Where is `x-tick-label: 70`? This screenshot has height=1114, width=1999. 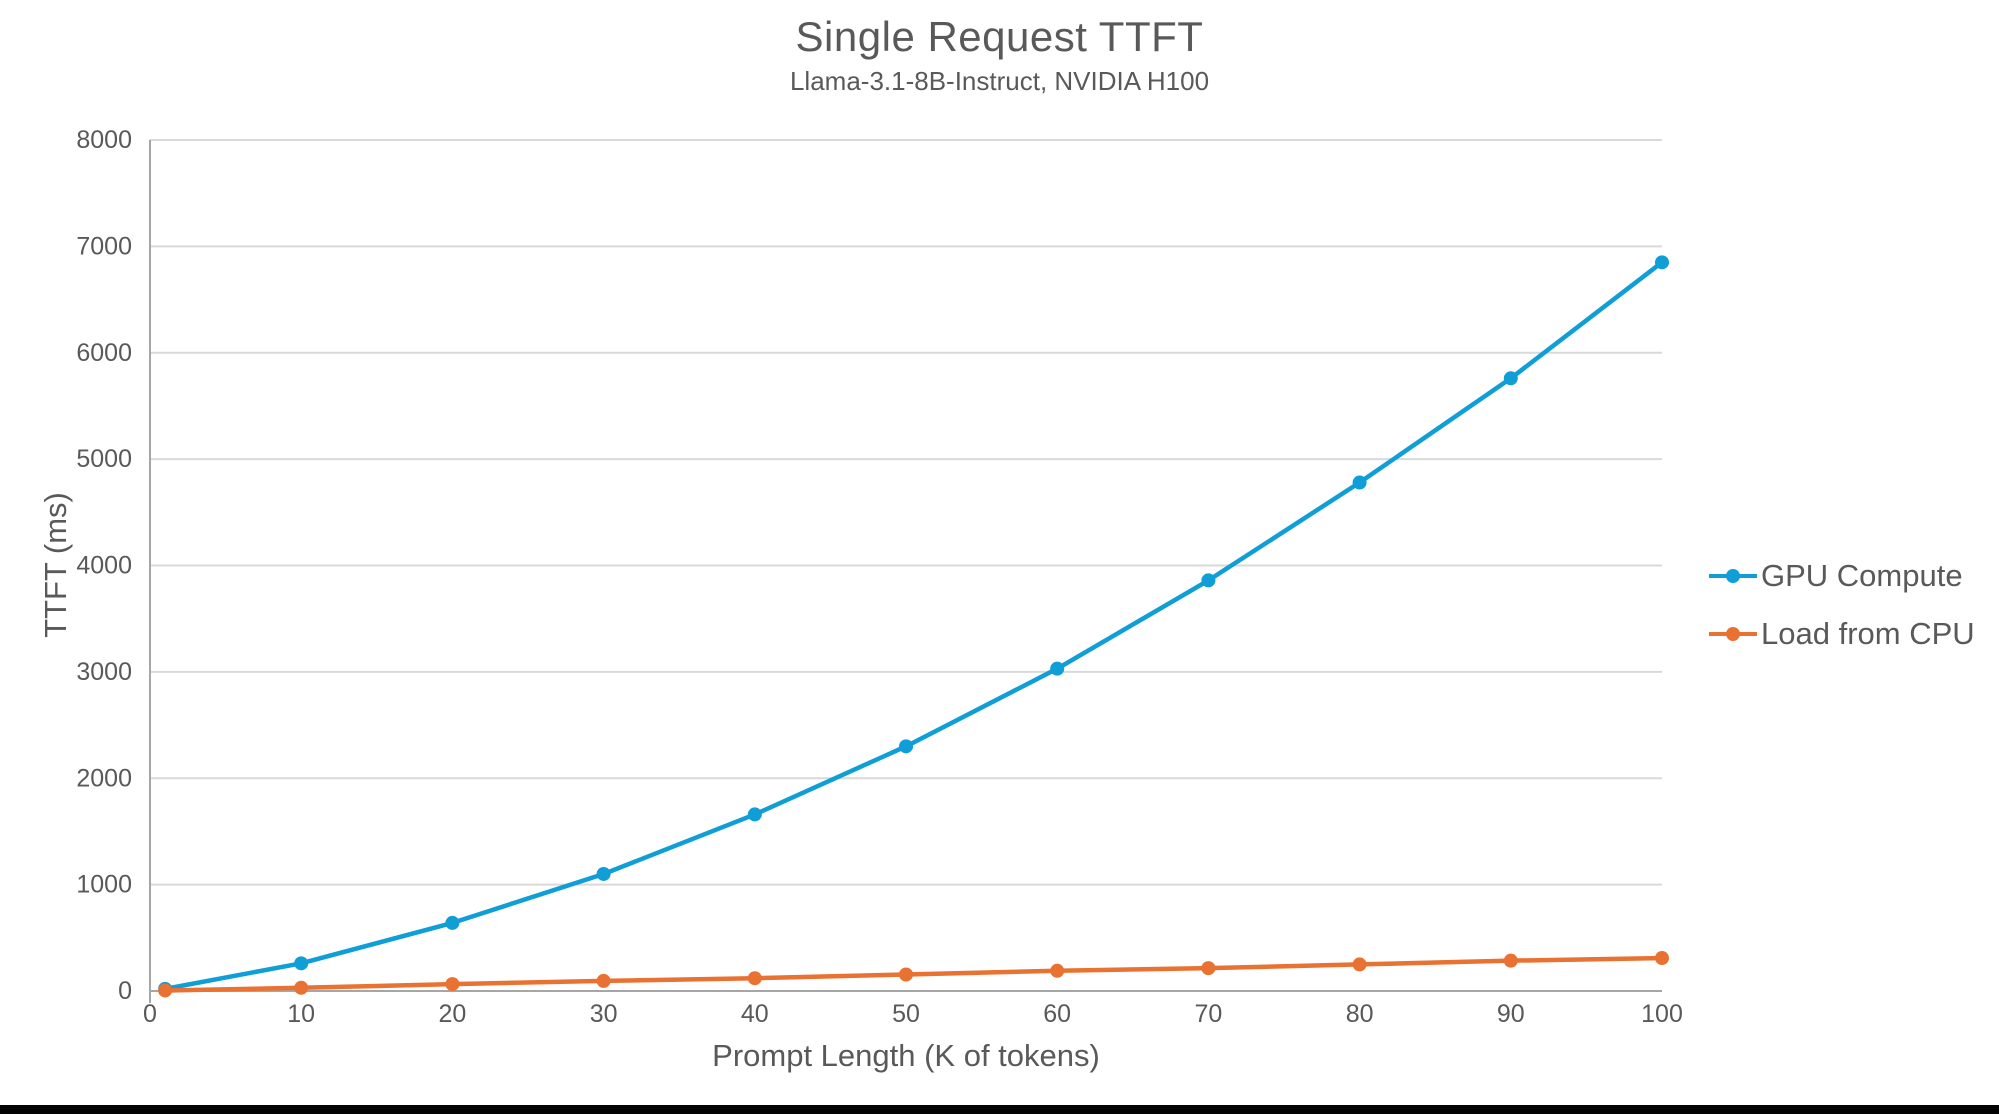 x-tick-label: 70 is located at coordinates (1208, 1014).